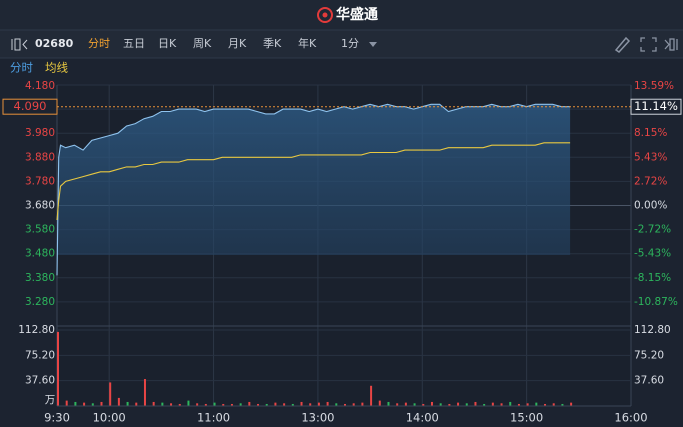  What do you see at coordinates (422, 418) in the screenshot?
I see `x-tick-label: 14:00` at bounding box center [422, 418].